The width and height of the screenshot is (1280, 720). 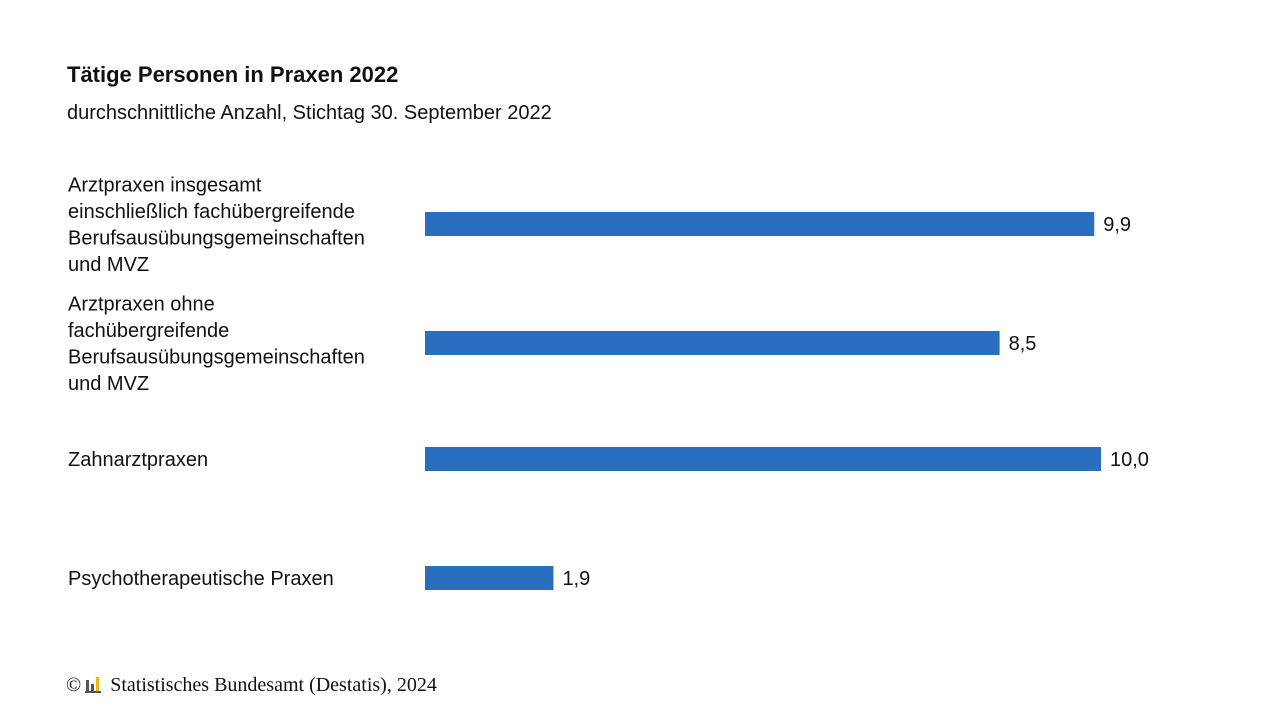 What do you see at coordinates (233, 74) in the screenshot?
I see `chart-title: Tätige Personen in Praxen 2022` at bounding box center [233, 74].